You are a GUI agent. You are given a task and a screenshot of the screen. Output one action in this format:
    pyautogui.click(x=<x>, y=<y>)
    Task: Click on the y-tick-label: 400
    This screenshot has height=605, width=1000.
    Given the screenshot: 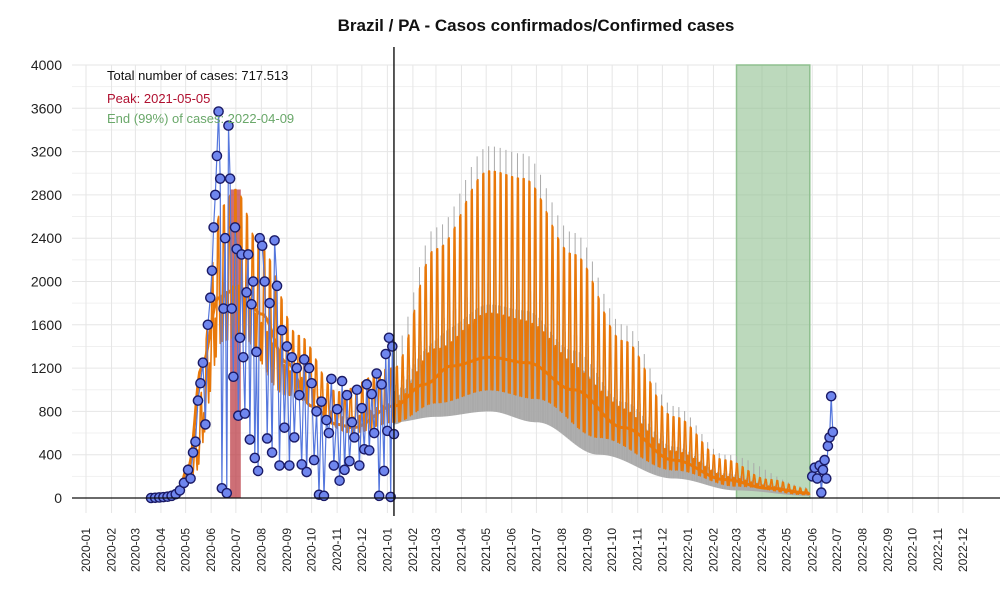 What is the action you would take?
    pyautogui.click(x=51, y=455)
    